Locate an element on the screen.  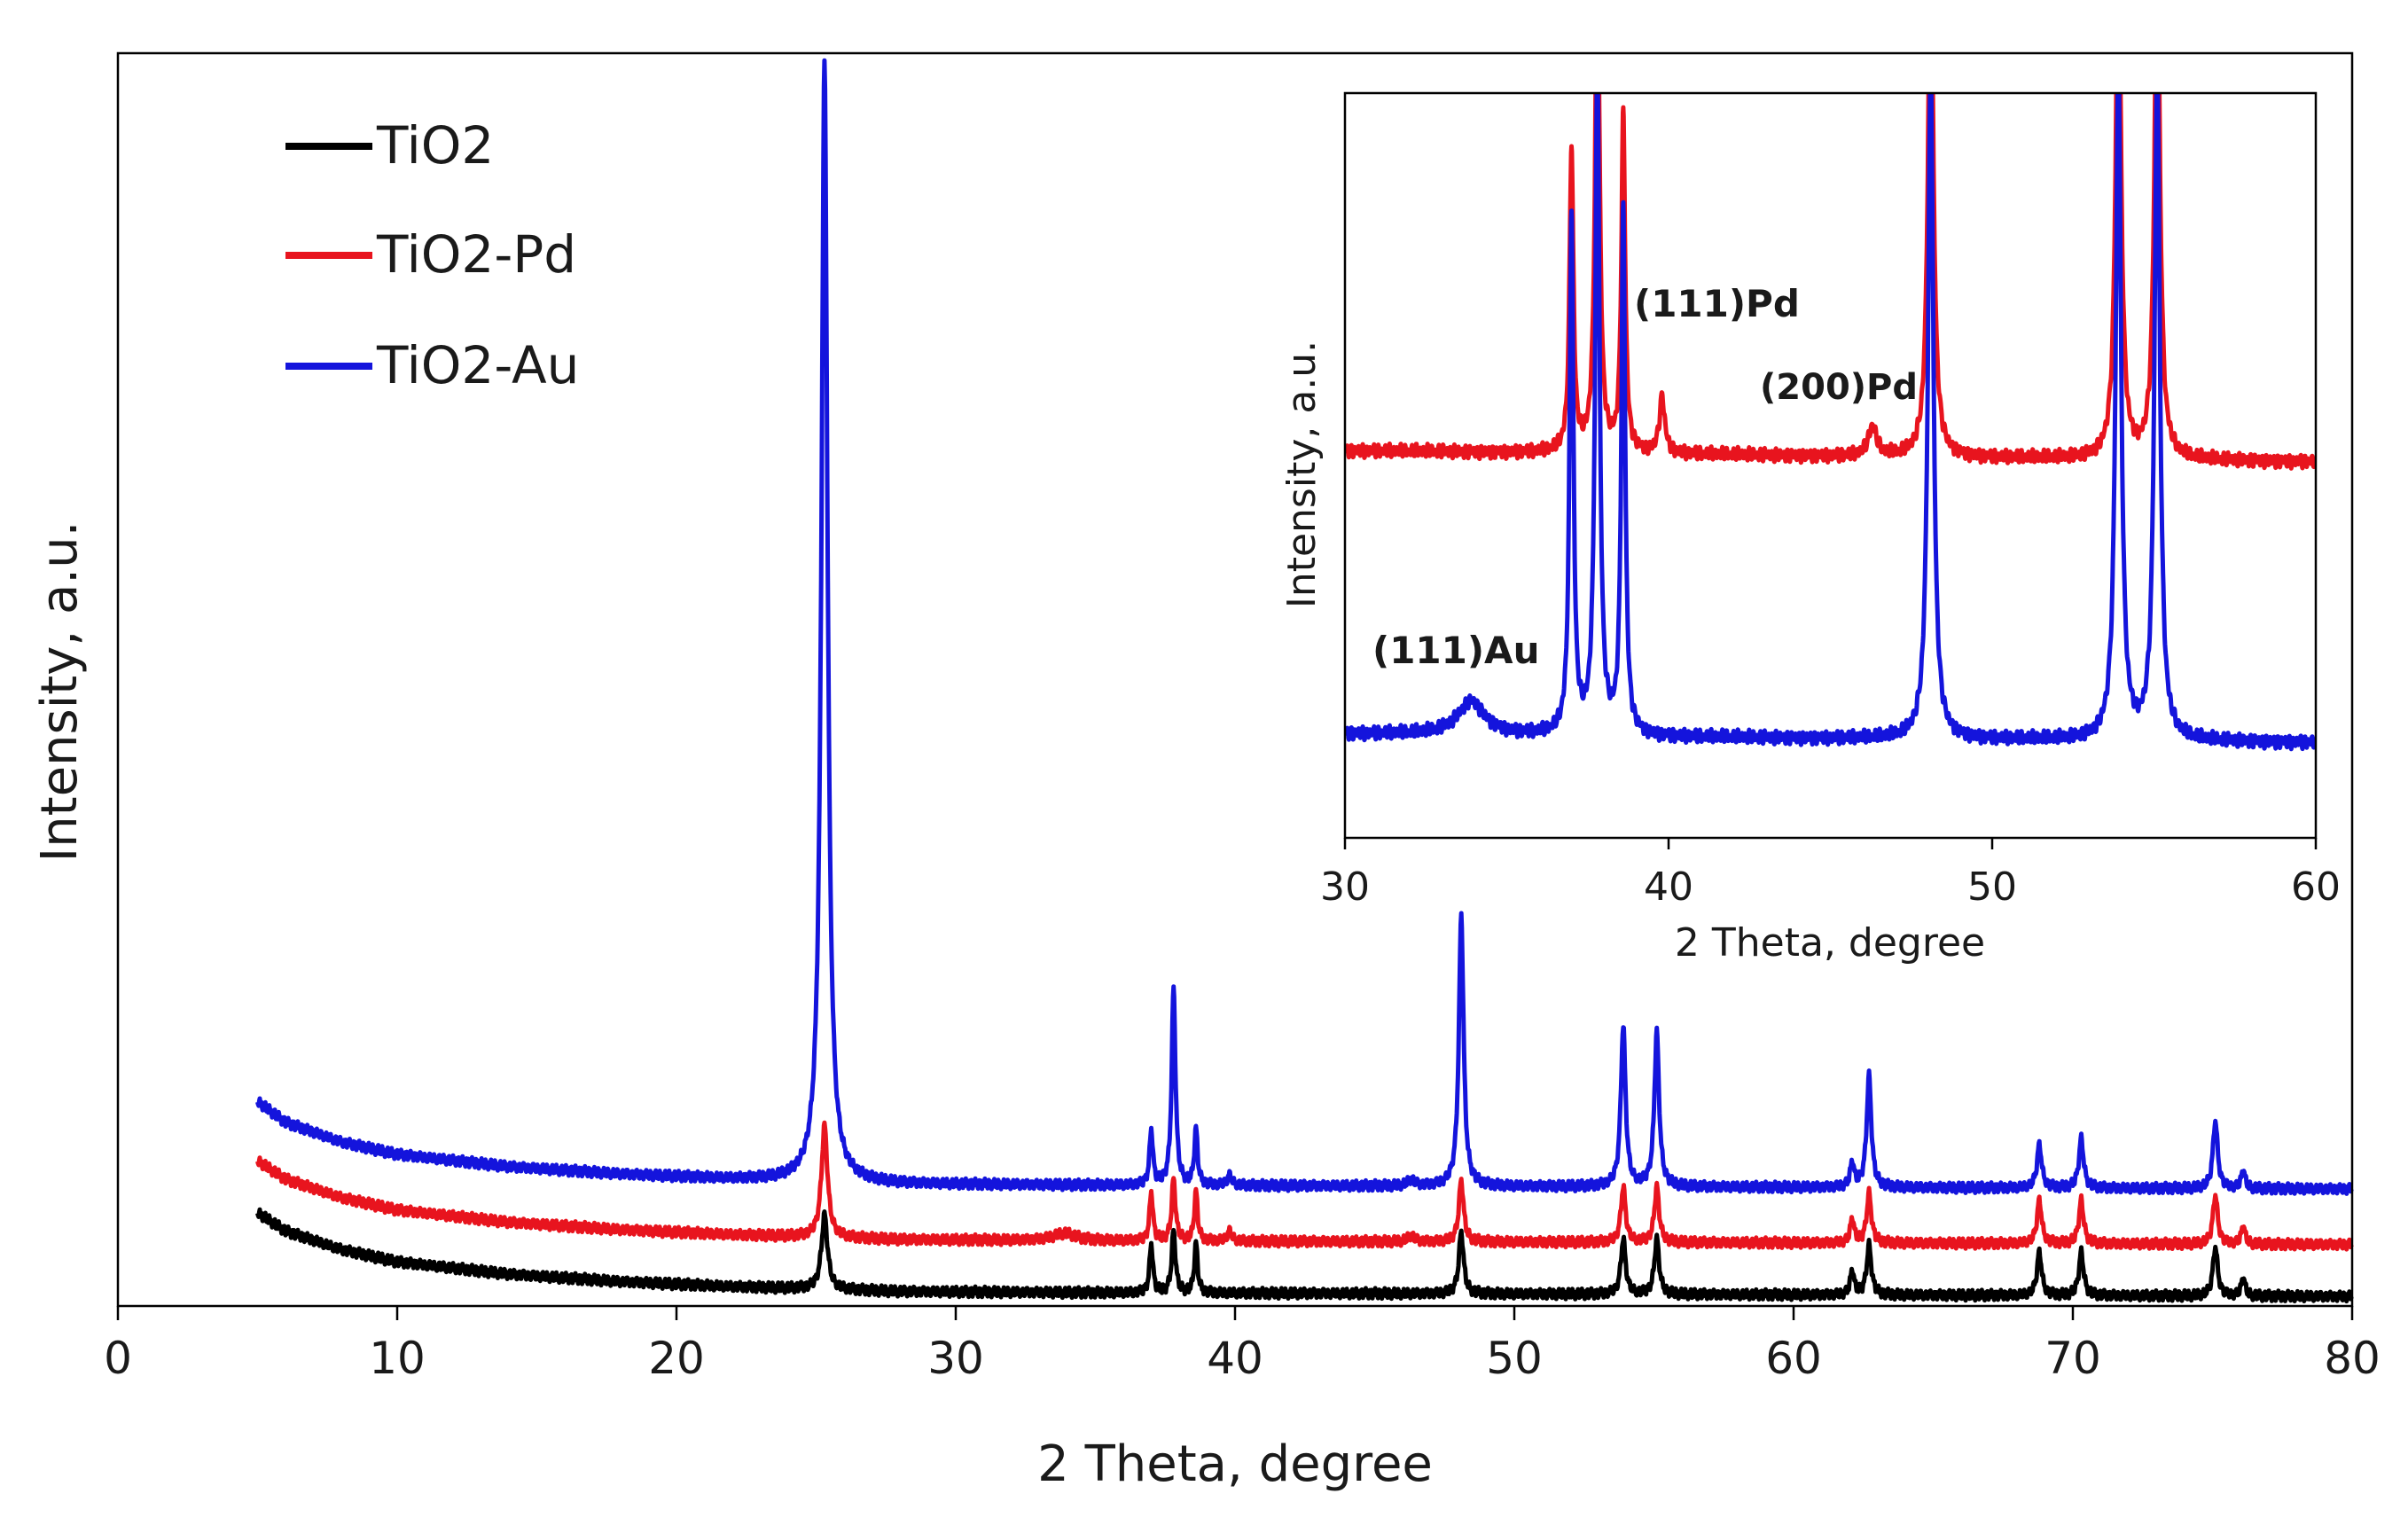
inset-x-axis-label: 2 Theta, degree is located at coordinates (1830, 943).